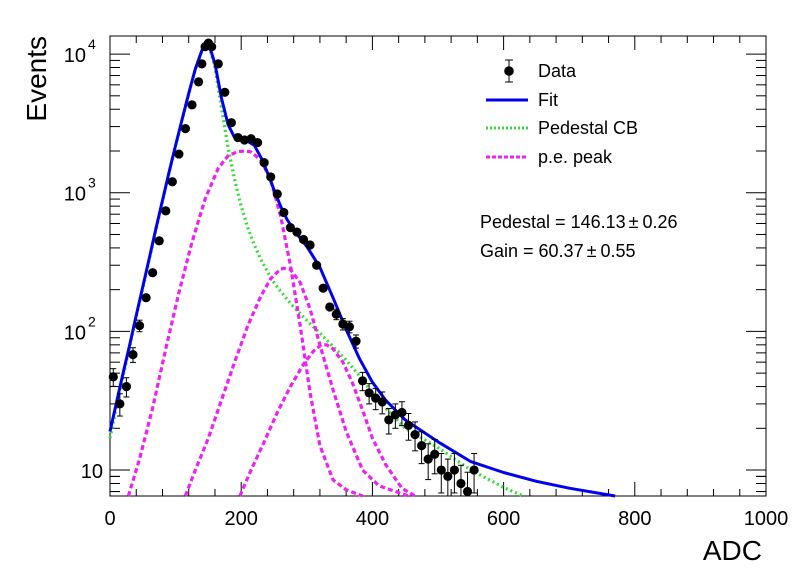 This screenshot has width=796, height=572. I want to click on legend: Data Fit Pedestal CB p.e. peak, so click(562, 113).